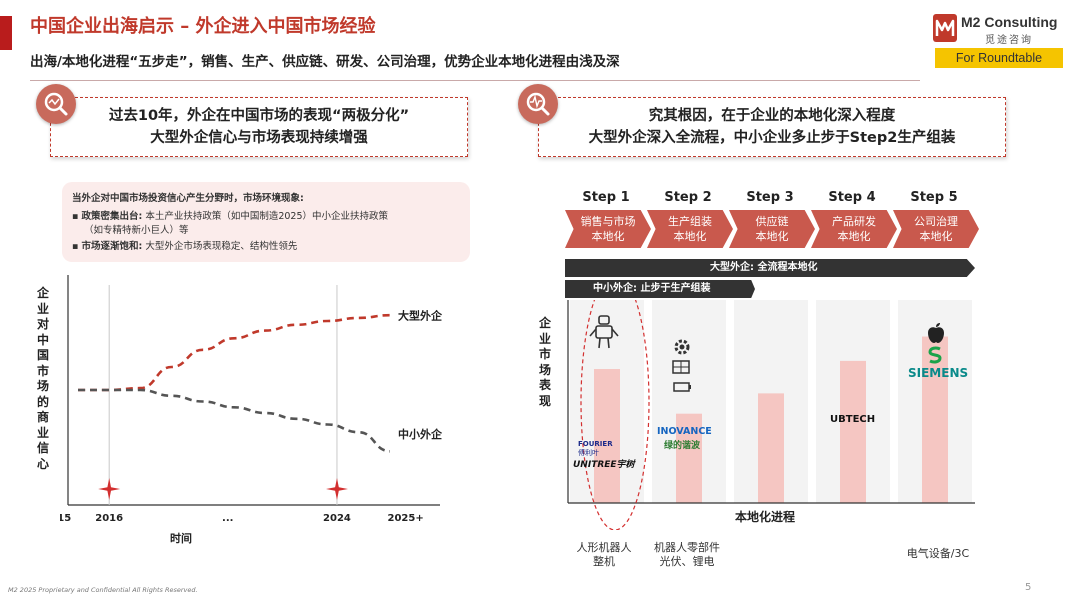 The image size is (1067, 600). What do you see at coordinates (136, 230) in the screenshot?
I see `note-bullet-1-cont: （如专精特新小巨人）等` at bounding box center [136, 230].